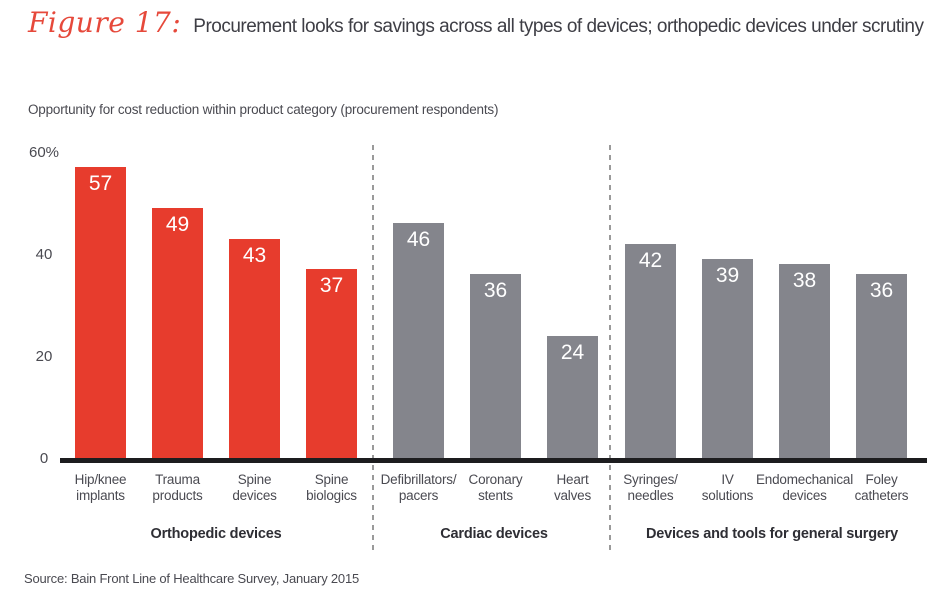  Describe the element at coordinates (254, 487) in the screenshot. I see `x-axis-category-label: Spine devices` at that location.